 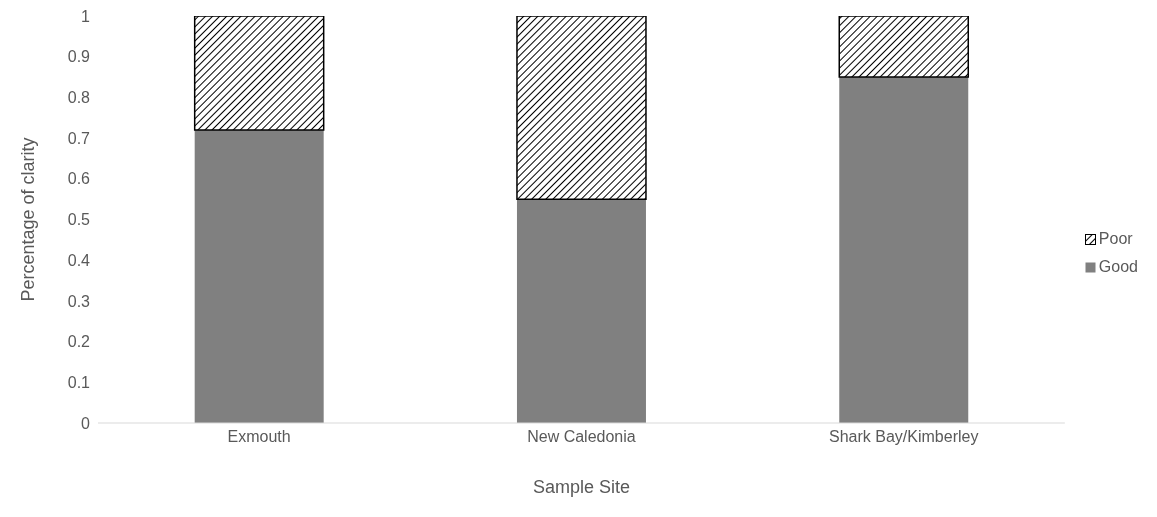 What do you see at coordinates (86, 16) in the screenshot?
I see `y-tick-label: 1` at bounding box center [86, 16].